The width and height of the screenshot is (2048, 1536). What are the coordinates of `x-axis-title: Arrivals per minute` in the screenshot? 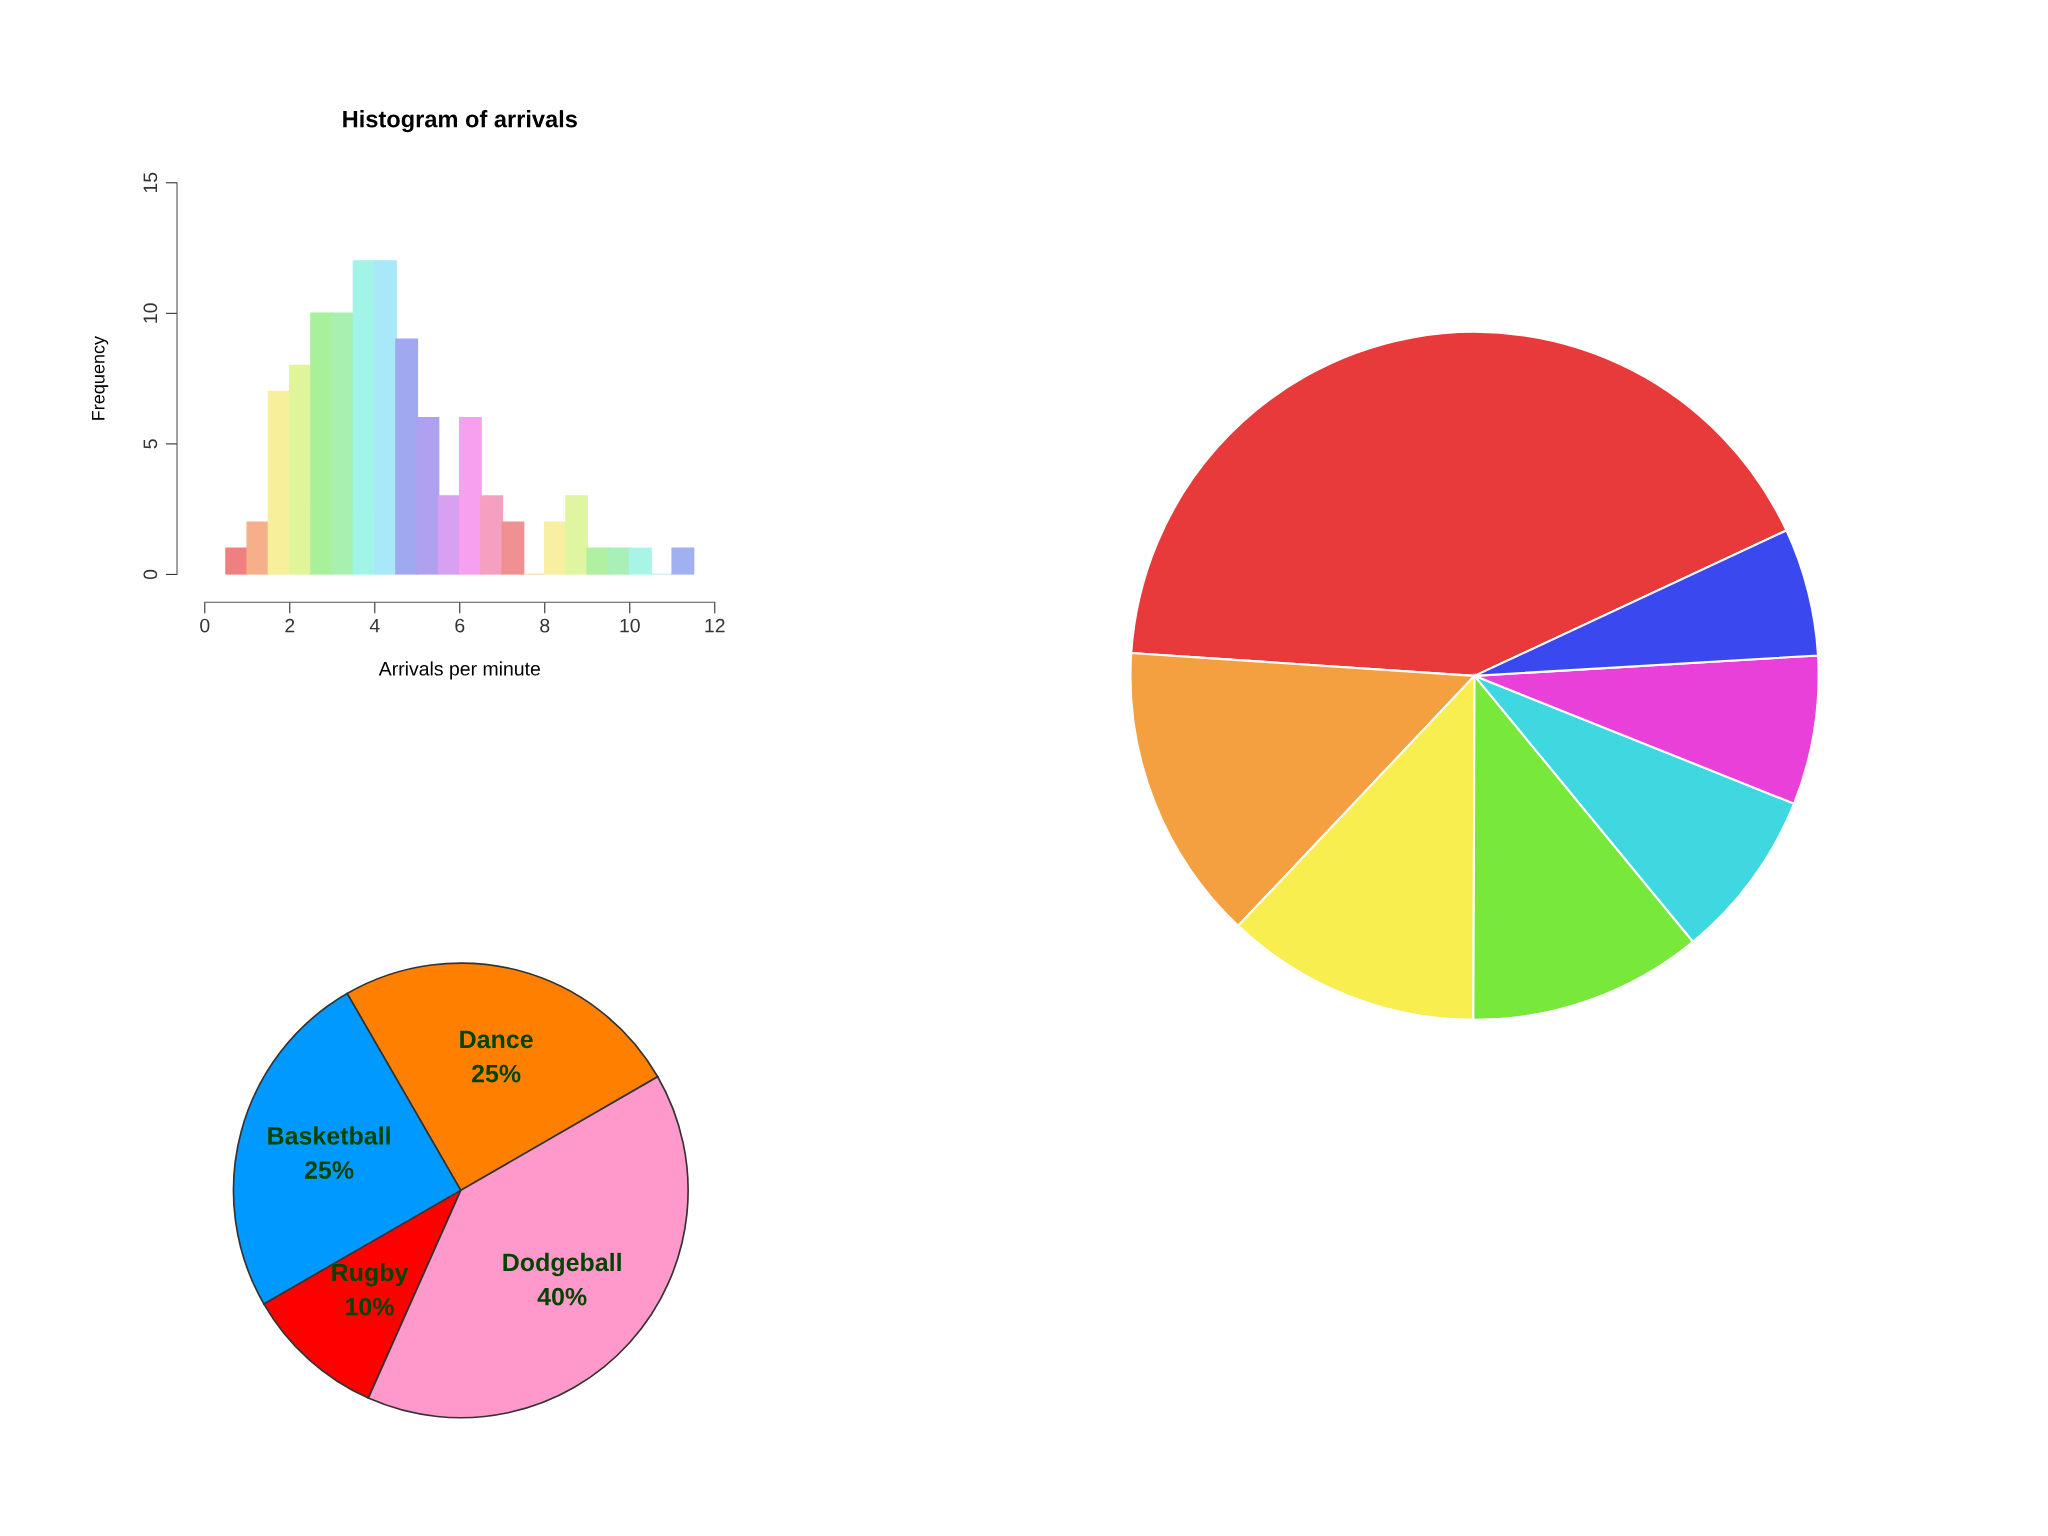 It's located at (459, 670).